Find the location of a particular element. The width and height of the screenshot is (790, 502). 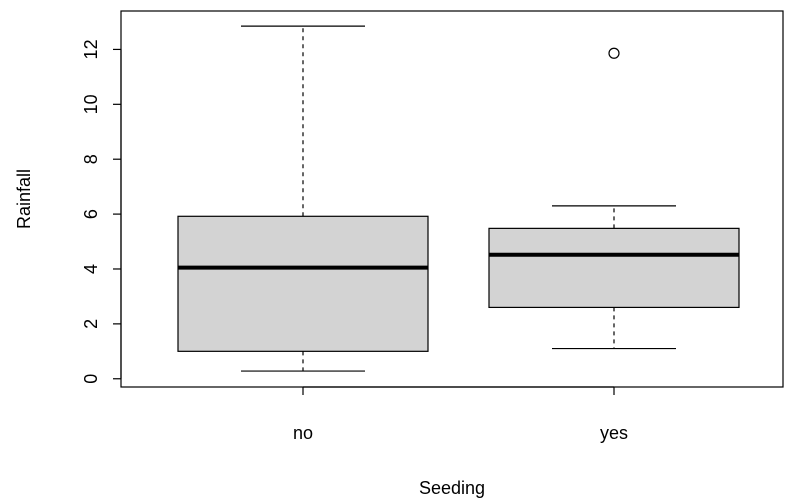

x-tick-label: yes is located at coordinates (614, 433).